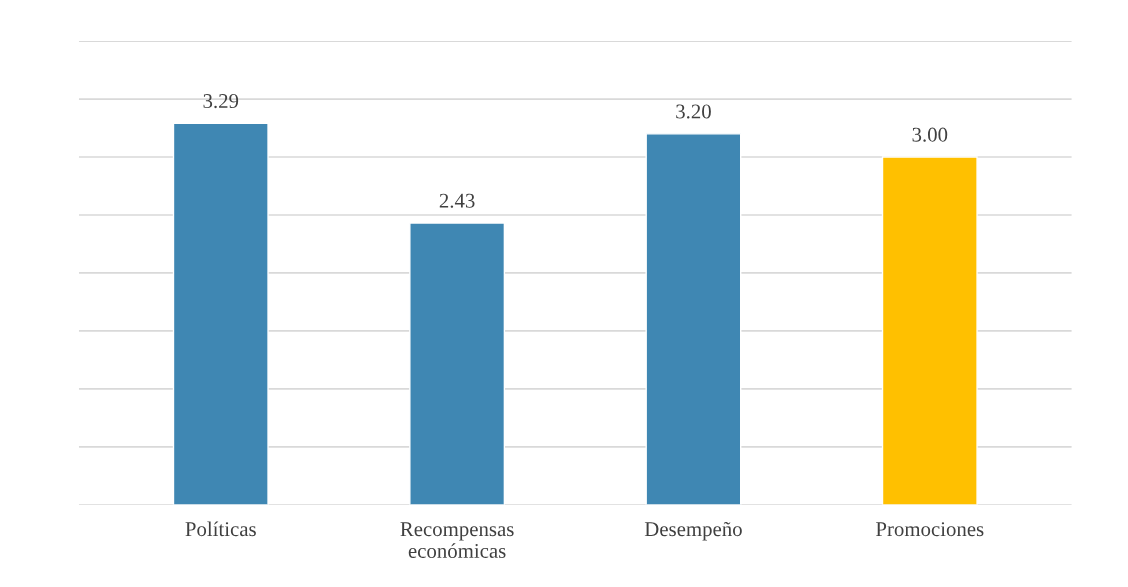 The width and height of the screenshot is (1128, 587). Describe the element at coordinates (220, 529) in the screenshot. I see `x-tick-label: Políticas` at that location.